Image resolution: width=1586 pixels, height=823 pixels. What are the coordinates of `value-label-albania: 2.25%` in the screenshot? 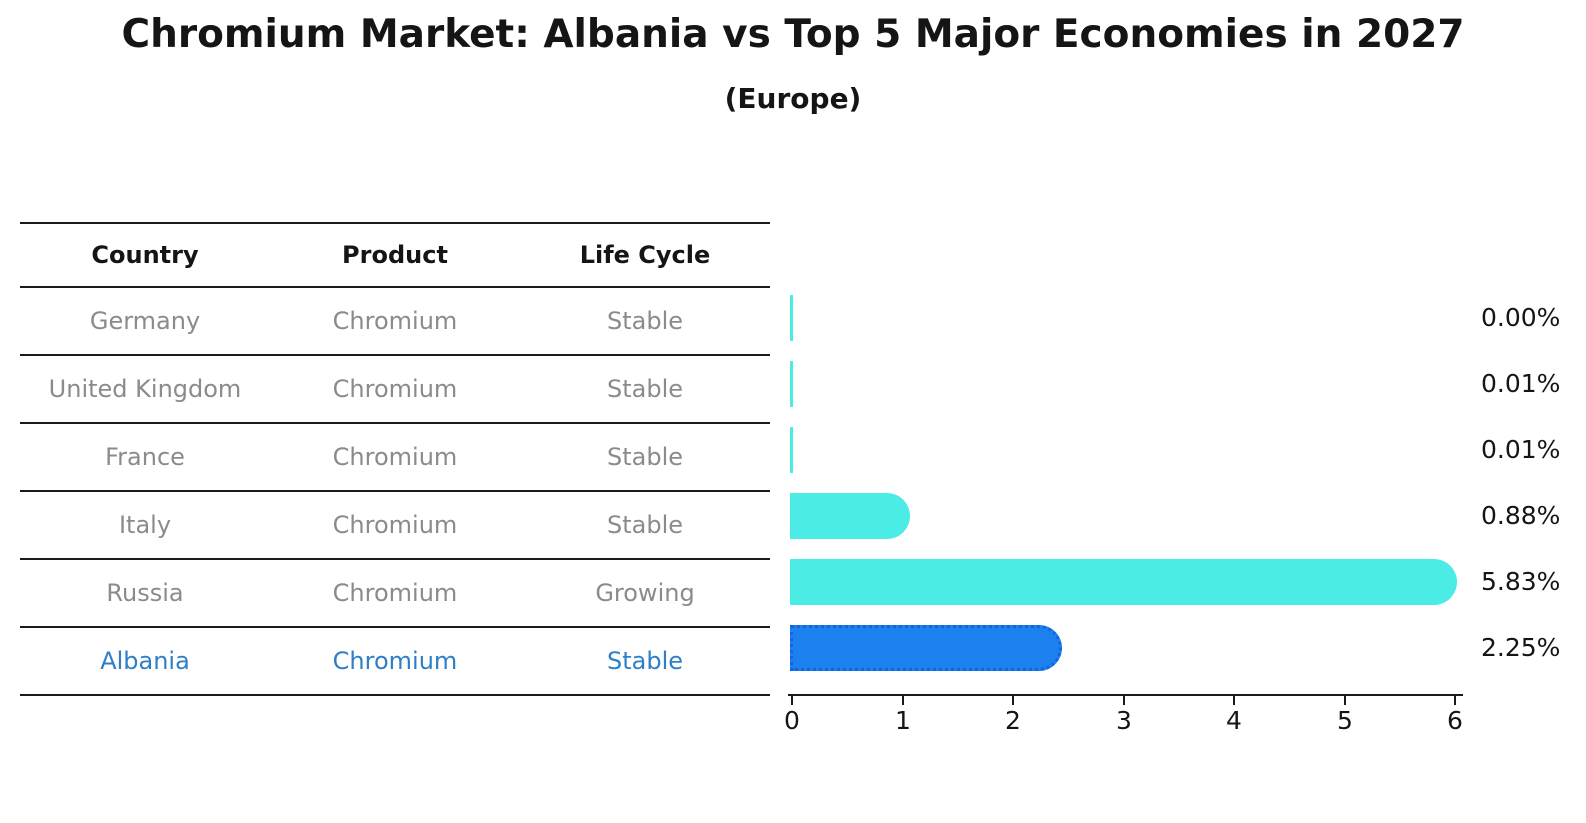 It's located at (1521, 647).